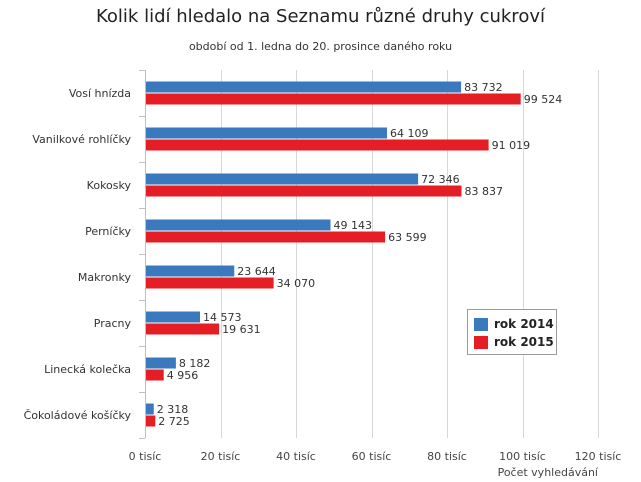 This screenshot has width=641, height=482. What do you see at coordinates (256, 271) in the screenshot?
I see `data-label: 23 644` at bounding box center [256, 271].